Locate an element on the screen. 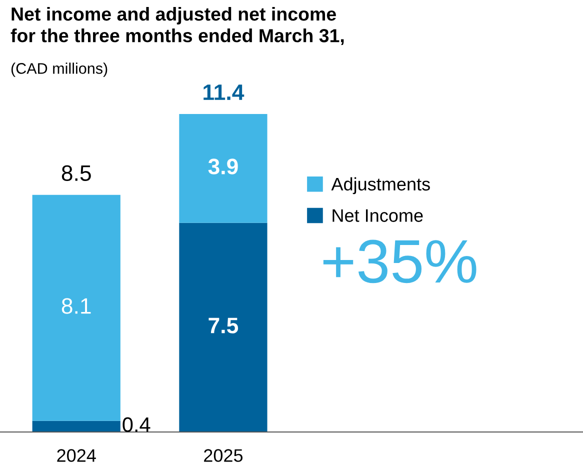 The width and height of the screenshot is (583, 464). legend-label: Adjustments is located at coordinates (380, 185).